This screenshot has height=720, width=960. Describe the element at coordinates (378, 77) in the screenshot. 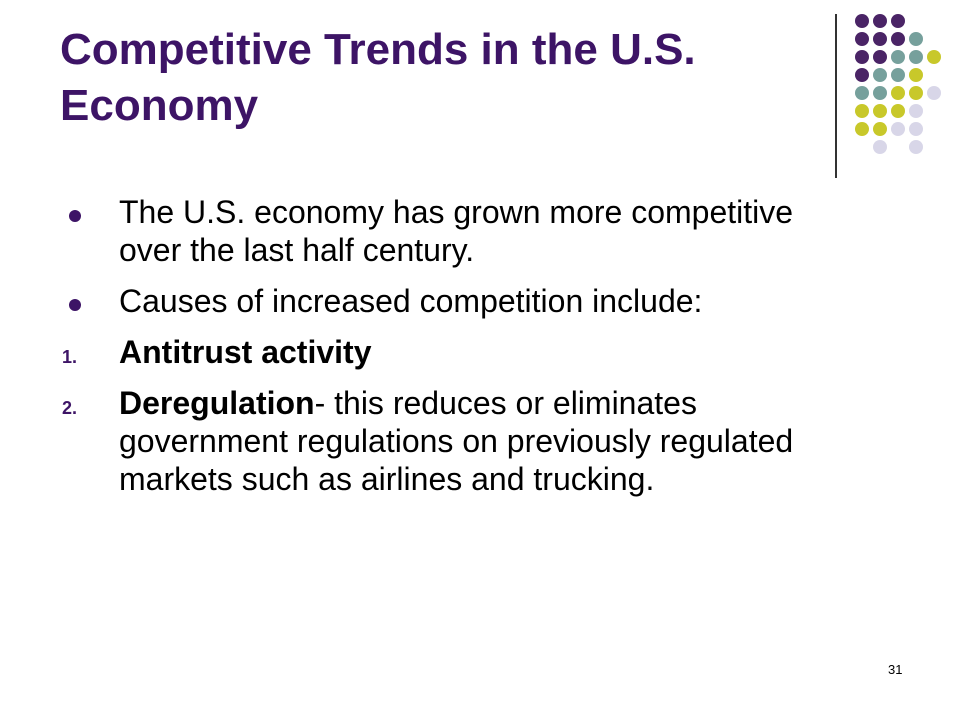

I see `slide-title: Competitive Trends in the U.S. Economy` at that location.